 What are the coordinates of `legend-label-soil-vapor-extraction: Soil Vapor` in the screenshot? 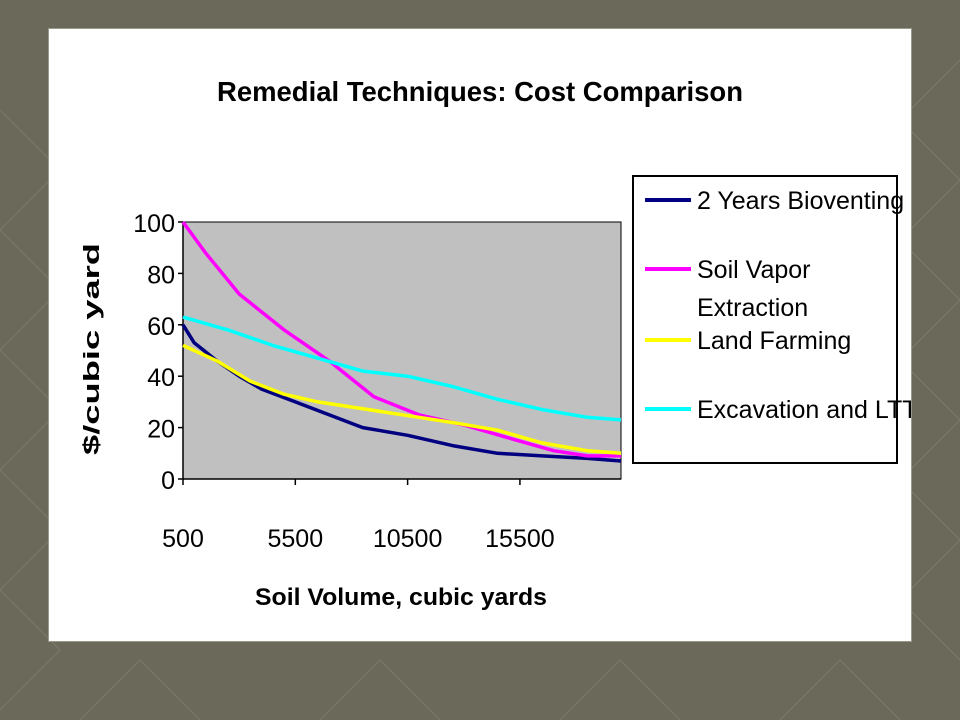 It's located at (754, 270).